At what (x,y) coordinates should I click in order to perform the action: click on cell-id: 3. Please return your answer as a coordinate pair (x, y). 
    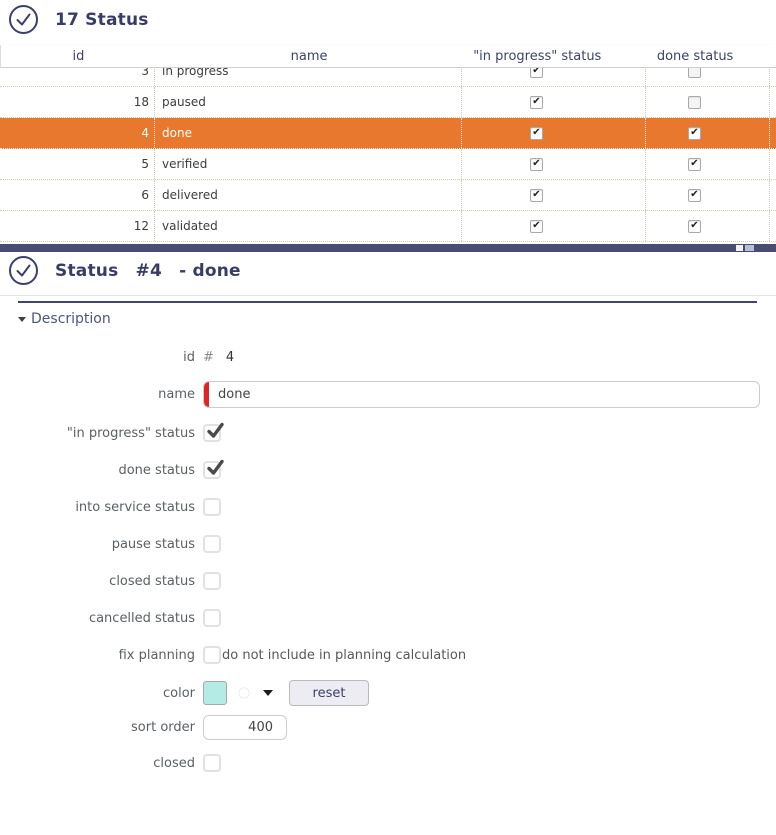
    Looking at the image, I should click on (77, 77).